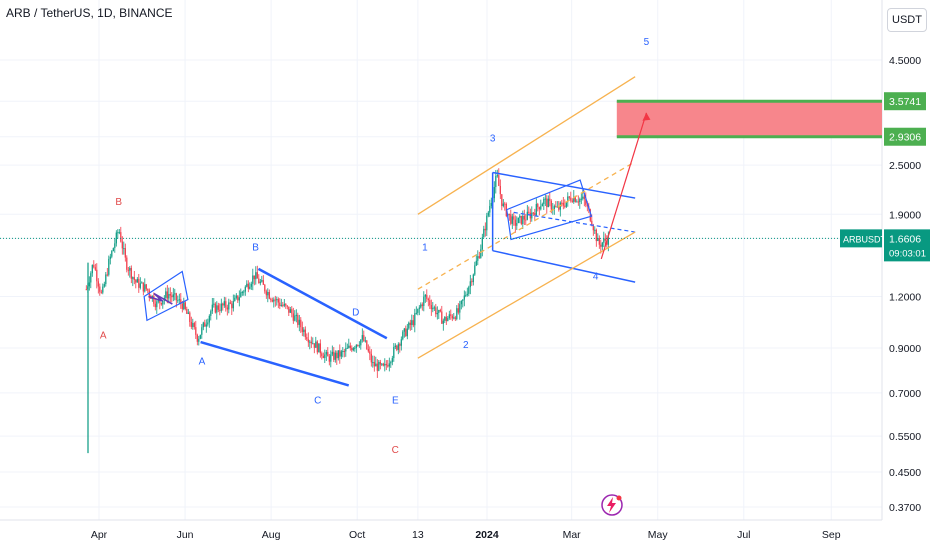 The image size is (932, 555). Describe the element at coordinates (493, 139) in the screenshot. I see `wave-label: 3` at that location.